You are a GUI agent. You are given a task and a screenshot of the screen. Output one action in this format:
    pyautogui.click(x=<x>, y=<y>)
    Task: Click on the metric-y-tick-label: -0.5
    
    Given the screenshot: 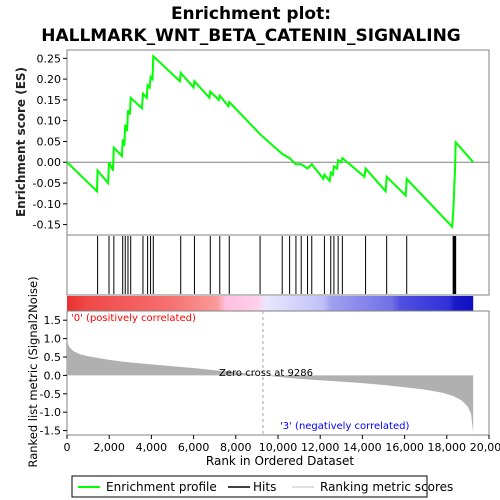 What is the action you would take?
    pyautogui.click(x=50, y=394)
    